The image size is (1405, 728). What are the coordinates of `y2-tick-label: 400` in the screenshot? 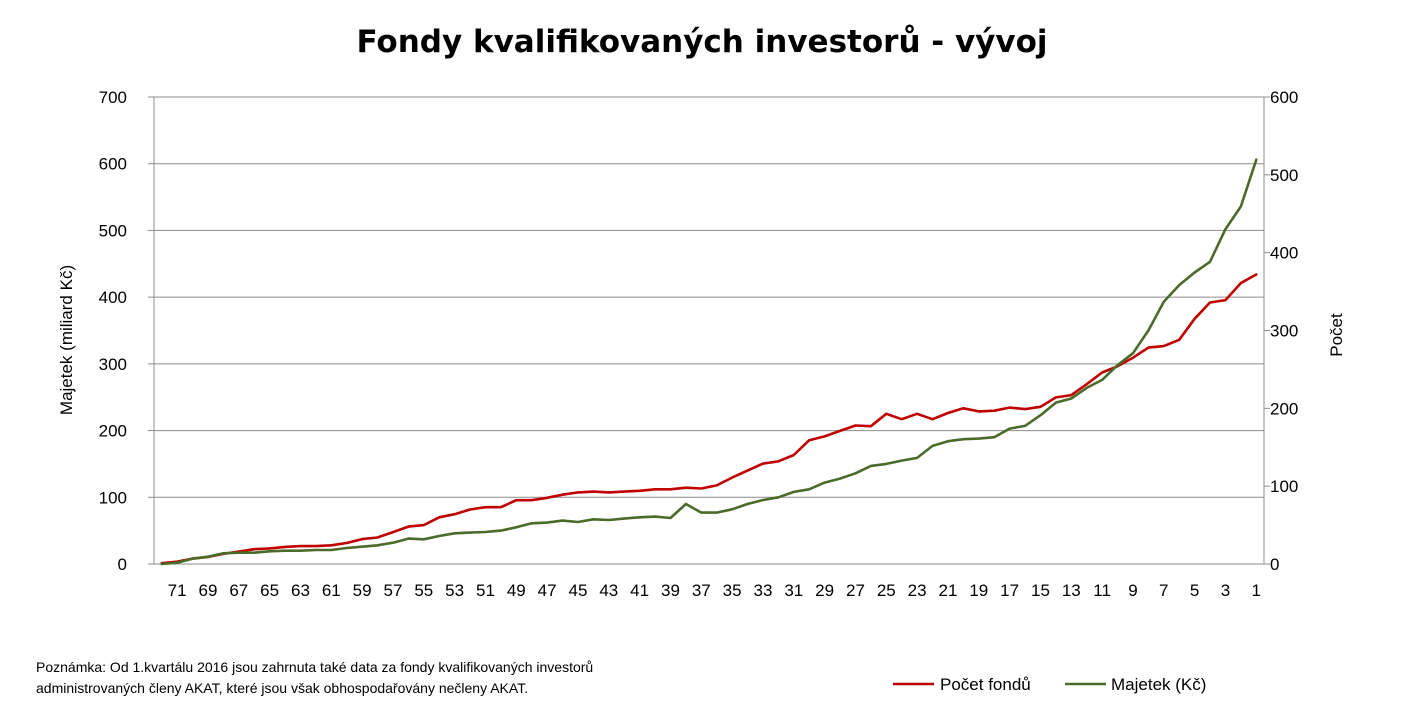 It's located at (1284, 253).